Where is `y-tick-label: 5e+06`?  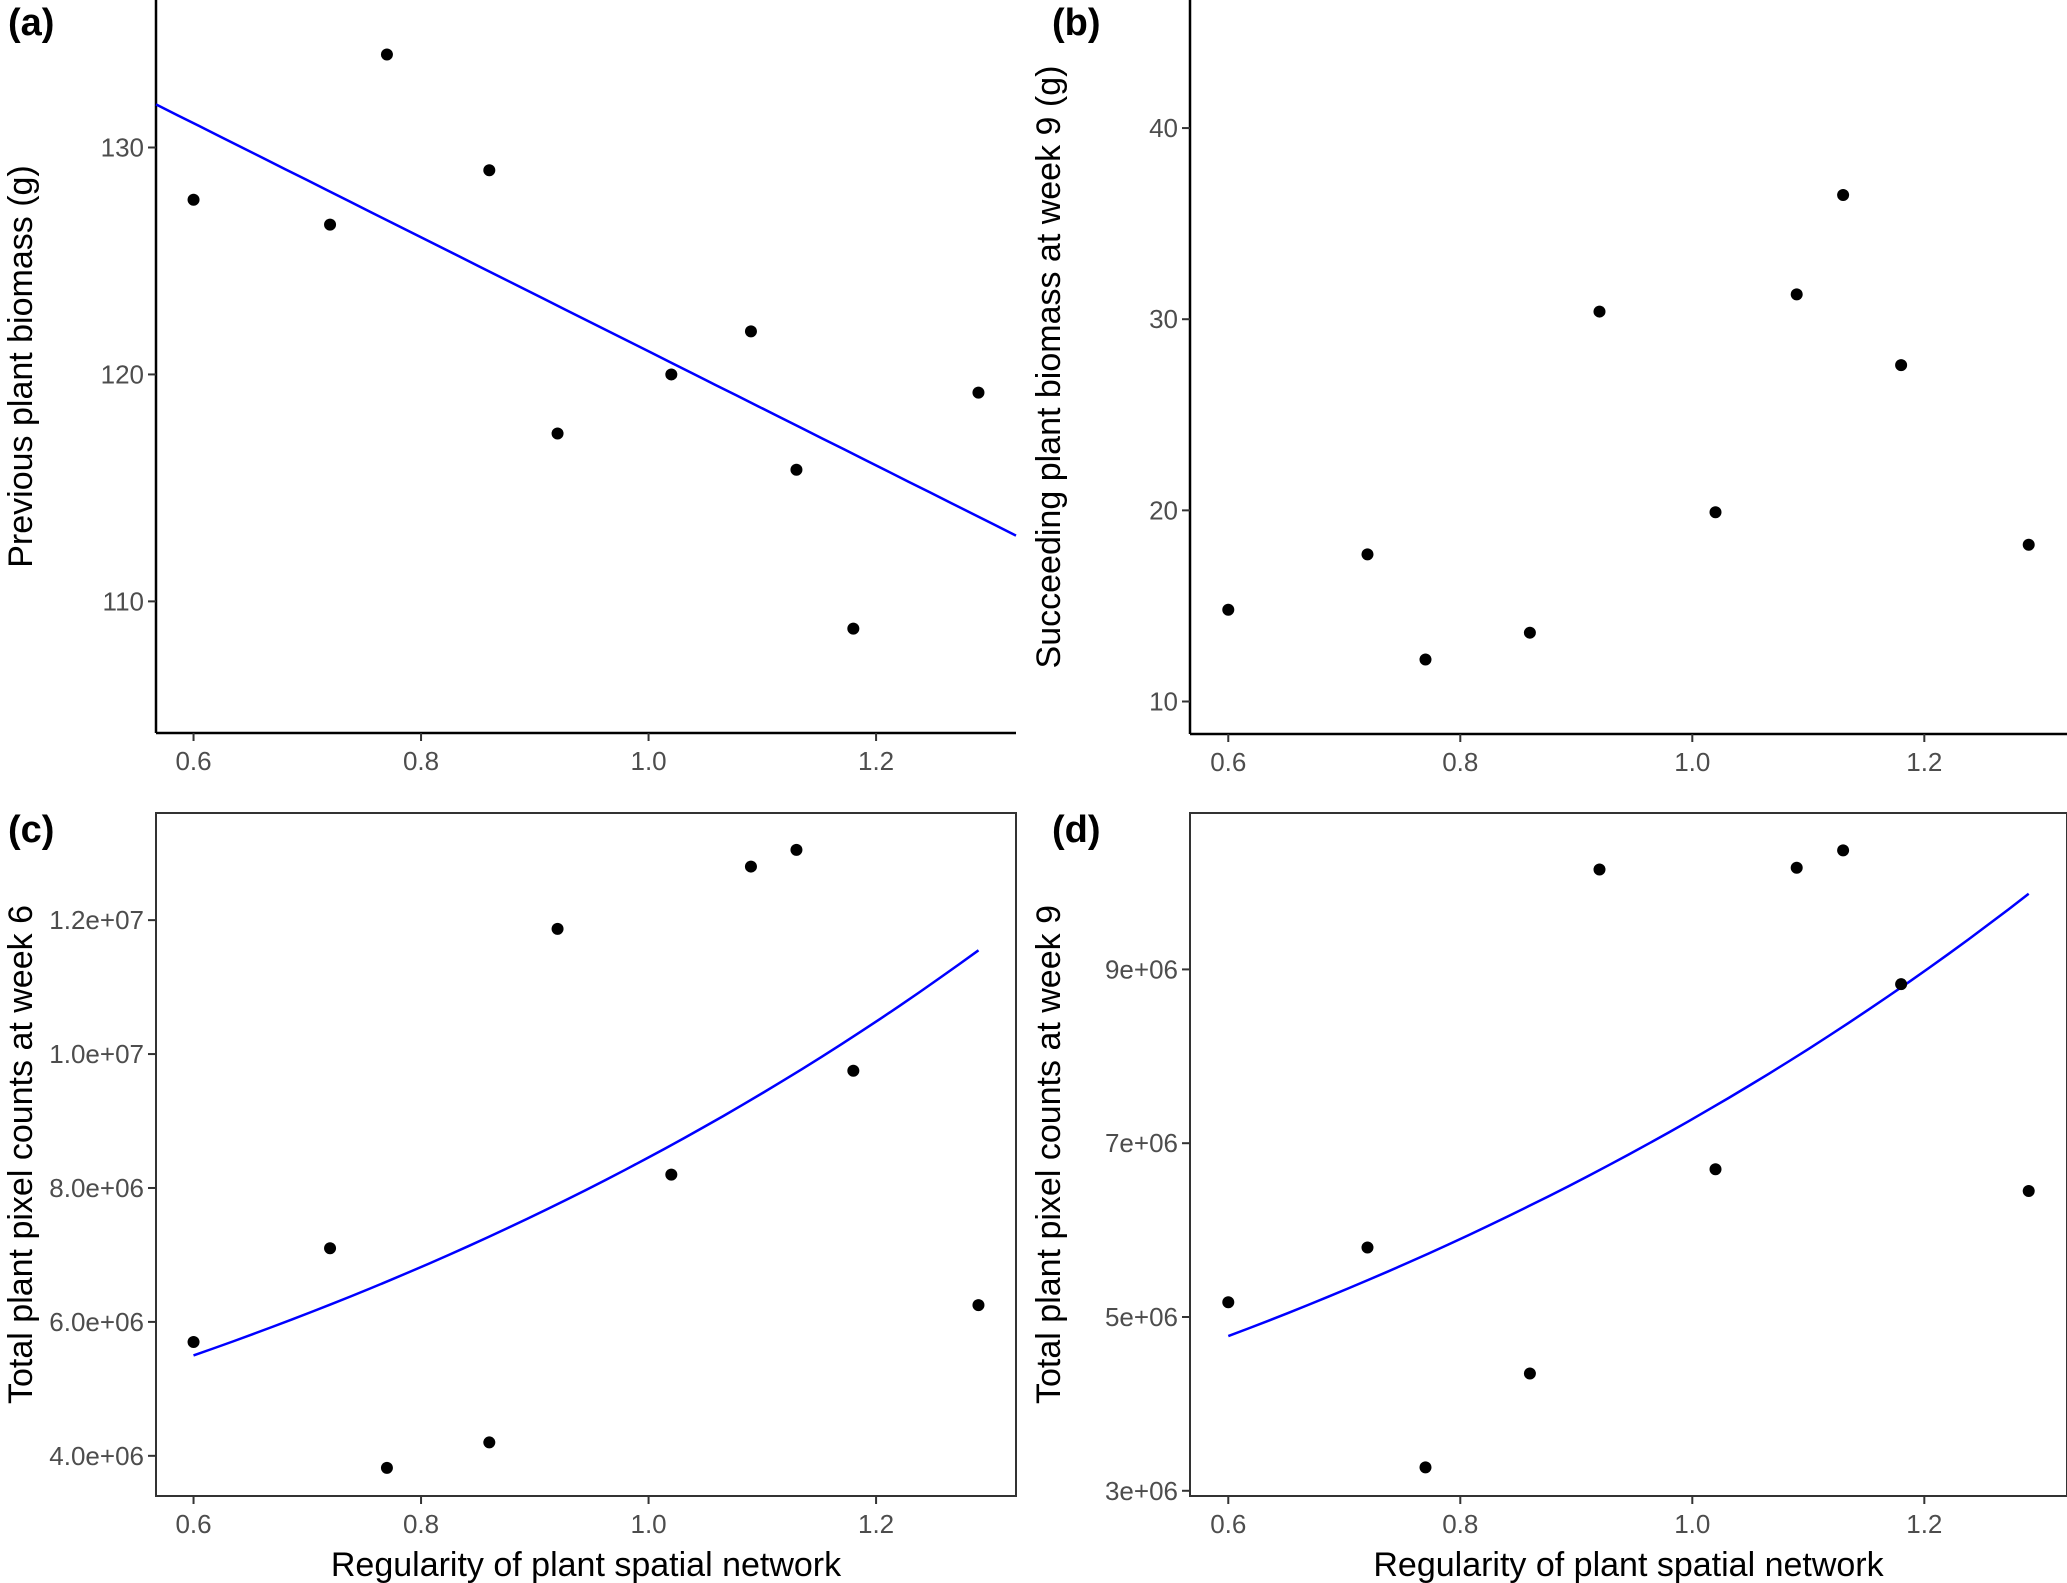 y-tick-label: 5e+06 is located at coordinates (1141, 1317).